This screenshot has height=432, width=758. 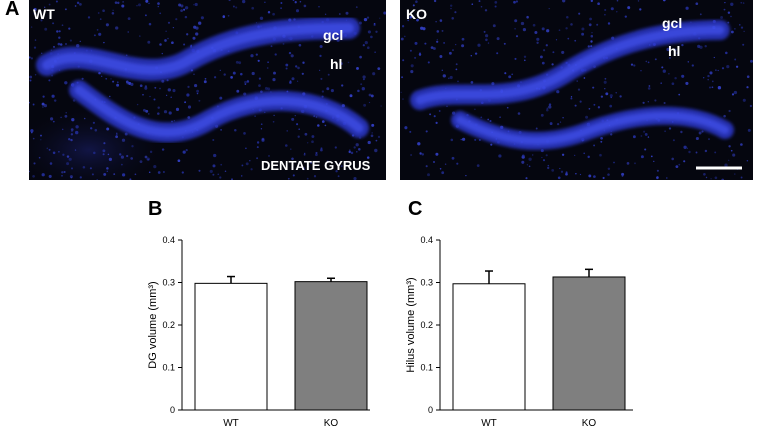 I want to click on gcl-label-ko: gcl, so click(x=672, y=23).